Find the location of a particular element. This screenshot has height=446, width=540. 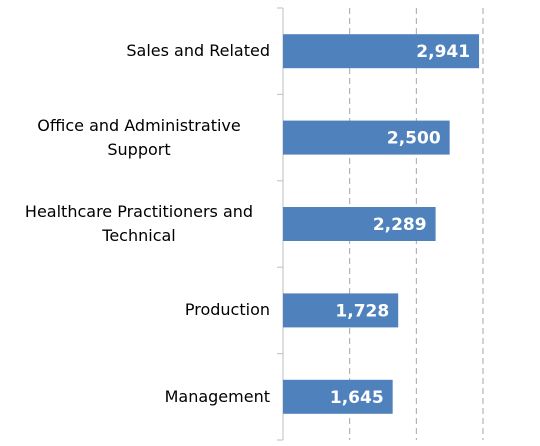

data-label: 1,728 is located at coordinates (362, 311).